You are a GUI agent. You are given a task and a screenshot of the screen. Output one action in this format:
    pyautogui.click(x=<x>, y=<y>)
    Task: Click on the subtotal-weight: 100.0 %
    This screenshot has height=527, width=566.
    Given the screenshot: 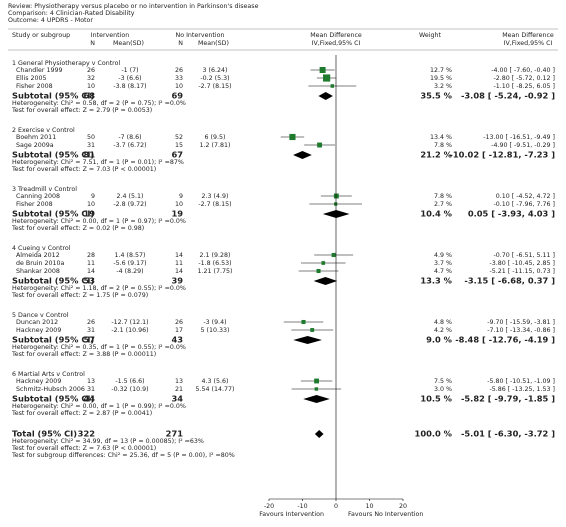 What is the action you would take?
    pyautogui.click(x=434, y=434)
    